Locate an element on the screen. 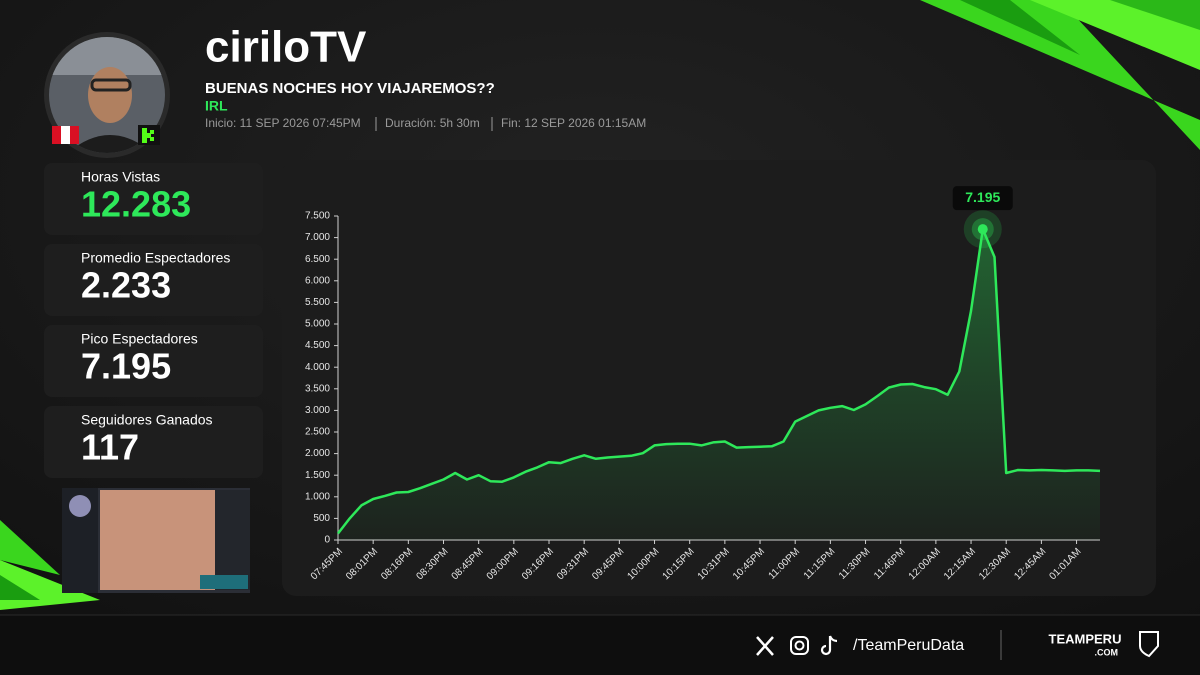  peak-label-box is located at coordinates (982, 198).